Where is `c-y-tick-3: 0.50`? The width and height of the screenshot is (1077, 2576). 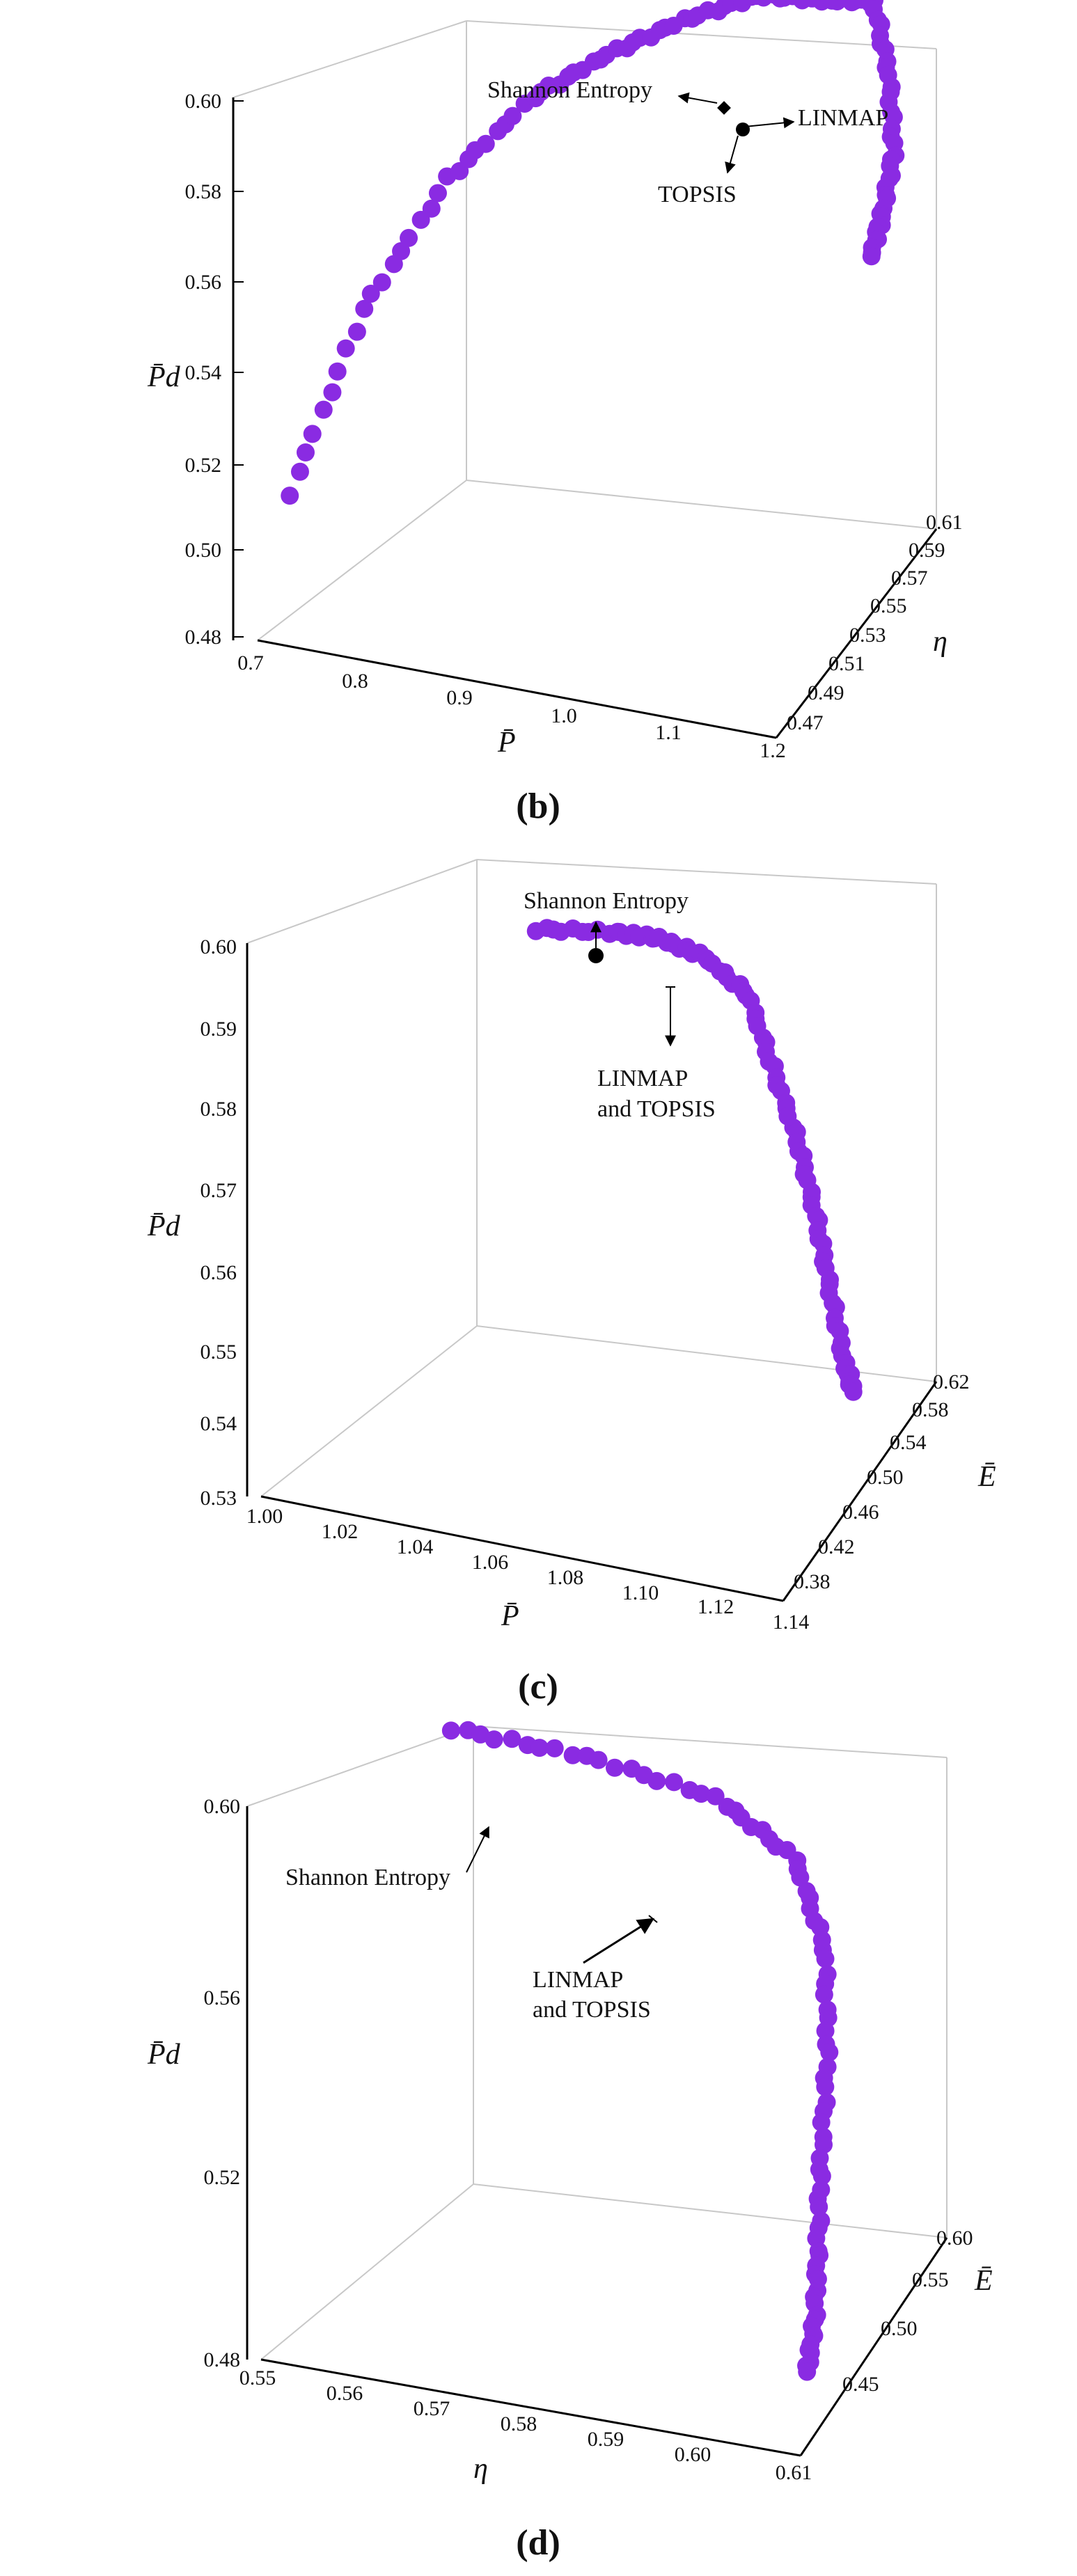
c-y-tick-3: 0.50 is located at coordinates (885, 1477).